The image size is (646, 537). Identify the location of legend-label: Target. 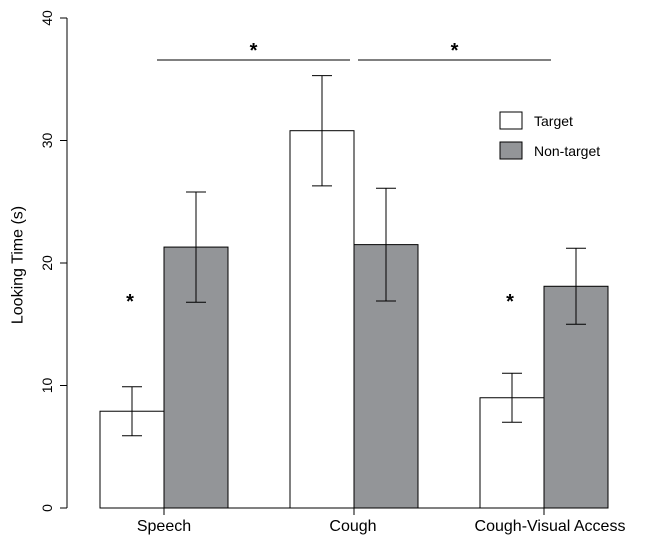
(553, 121).